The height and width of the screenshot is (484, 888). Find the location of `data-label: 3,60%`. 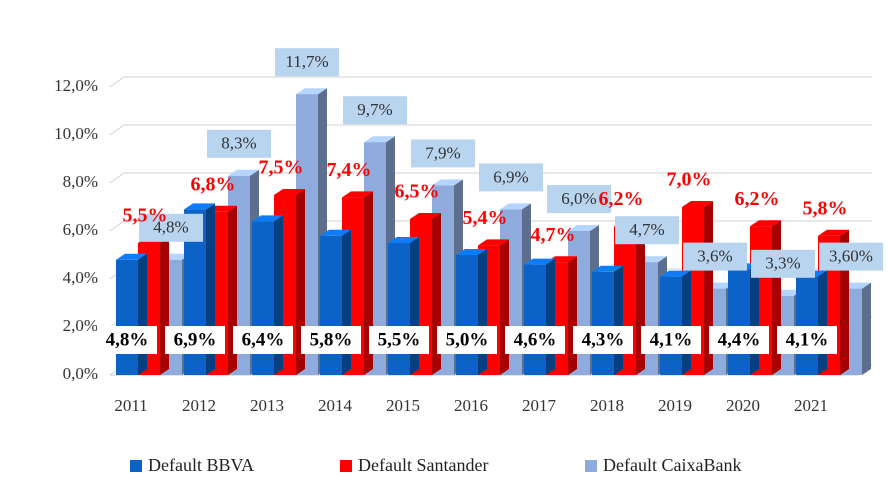

data-label: 3,60% is located at coordinates (851, 256).